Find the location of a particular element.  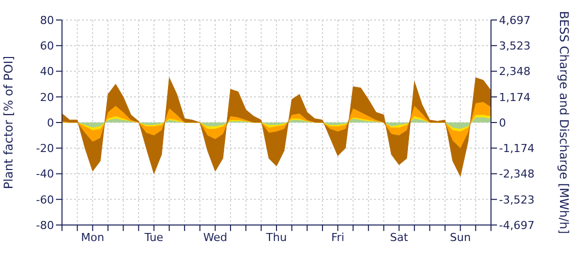

y-tick-label: 0 is located at coordinates (50, 123).